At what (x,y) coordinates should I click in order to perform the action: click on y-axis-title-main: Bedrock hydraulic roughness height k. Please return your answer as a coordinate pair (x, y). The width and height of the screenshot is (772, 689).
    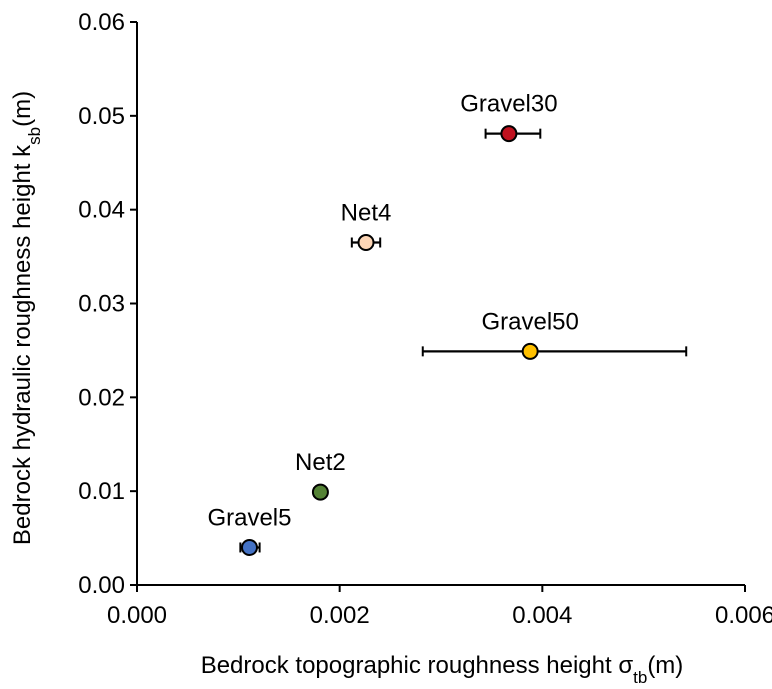
    Looking at the image, I should click on (22, 344).